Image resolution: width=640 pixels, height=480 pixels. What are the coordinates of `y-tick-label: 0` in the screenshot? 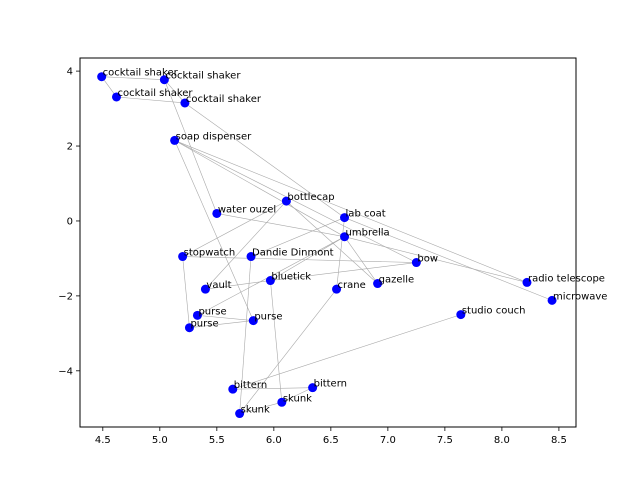 It's located at (70, 221).